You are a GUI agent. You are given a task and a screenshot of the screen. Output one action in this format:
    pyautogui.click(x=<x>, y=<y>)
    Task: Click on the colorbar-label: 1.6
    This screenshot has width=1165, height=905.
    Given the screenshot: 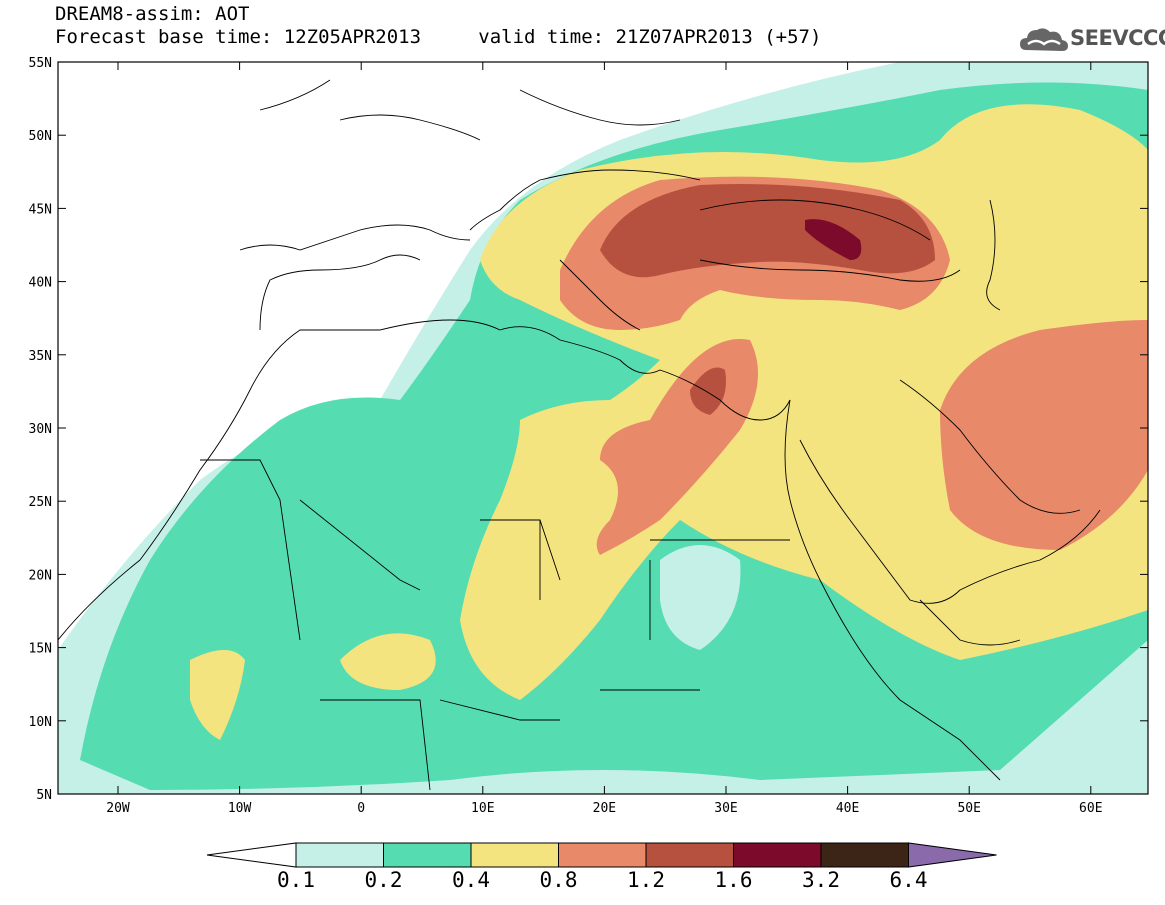 What is the action you would take?
    pyautogui.click(x=734, y=880)
    